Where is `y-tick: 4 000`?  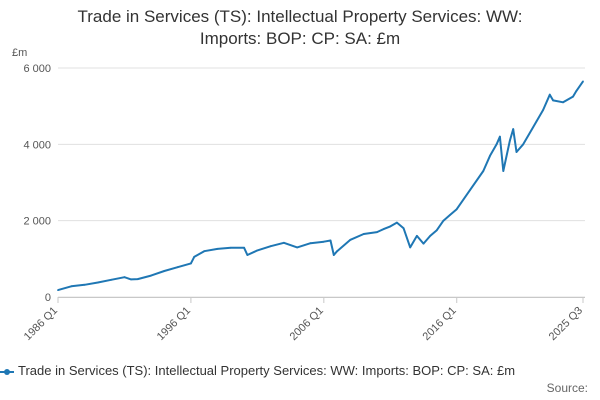
y-tick: 4 000 is located at coordinates (37, 145).